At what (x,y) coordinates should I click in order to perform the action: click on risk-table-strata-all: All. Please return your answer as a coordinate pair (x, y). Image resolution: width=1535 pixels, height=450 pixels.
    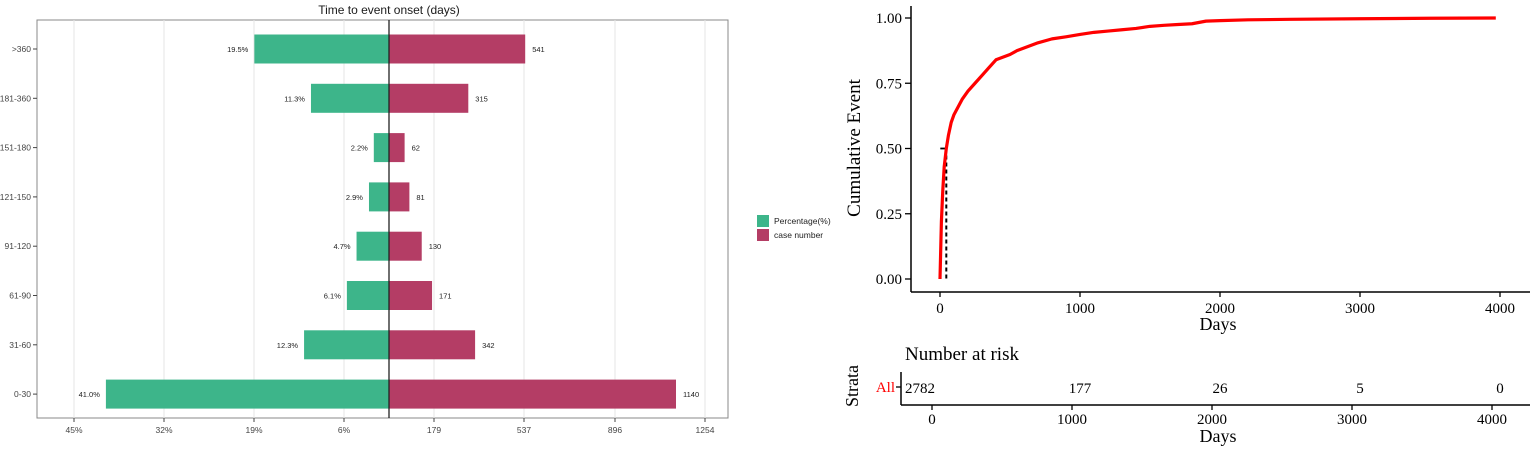
    Looking at the image, I should click on (885, 388).